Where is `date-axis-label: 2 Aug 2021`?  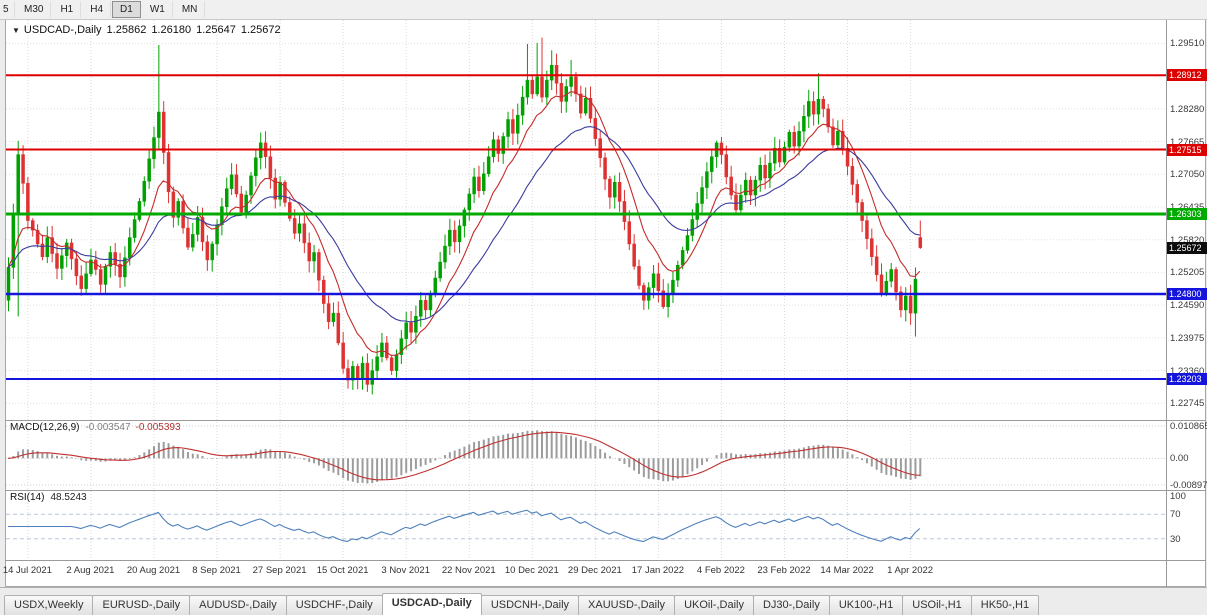
date-axis-label: 2 Aug 2021 is located at coordinates (90, 570).